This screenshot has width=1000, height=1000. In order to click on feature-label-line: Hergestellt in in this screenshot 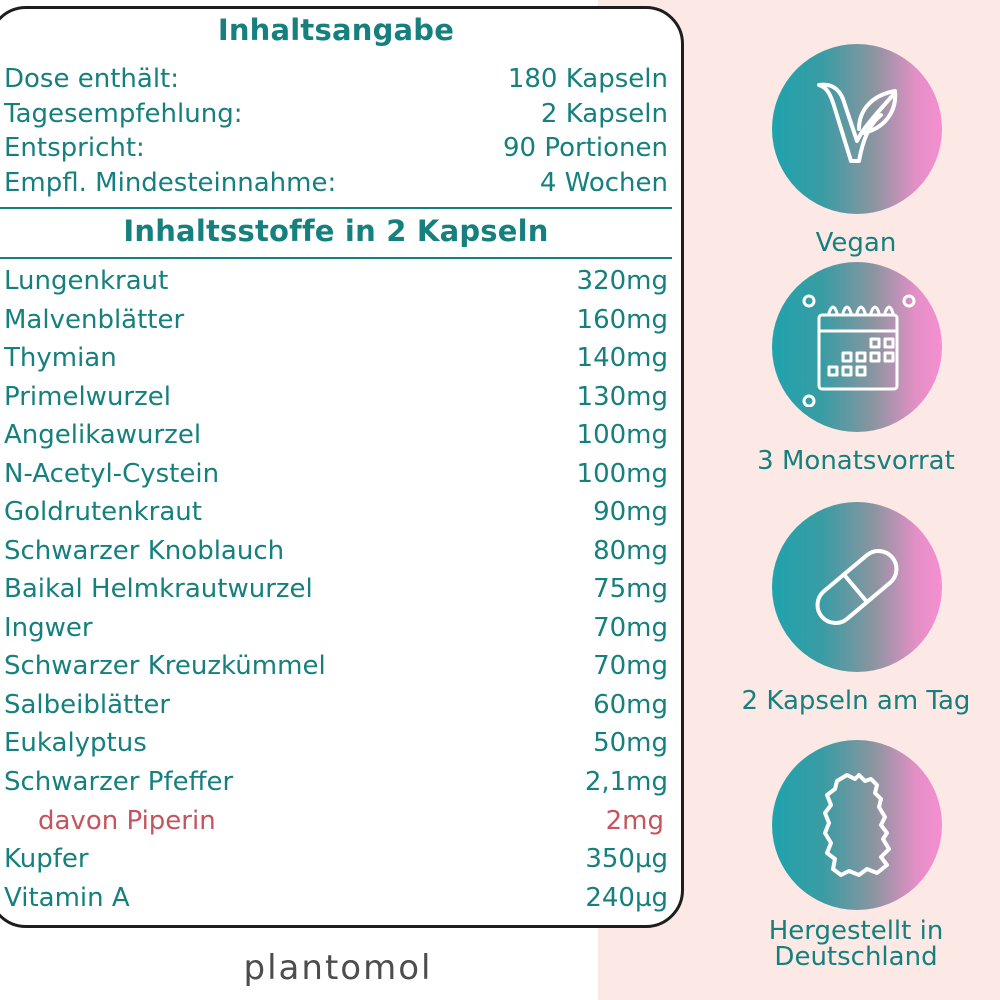, I will do `click(856, 931)`.